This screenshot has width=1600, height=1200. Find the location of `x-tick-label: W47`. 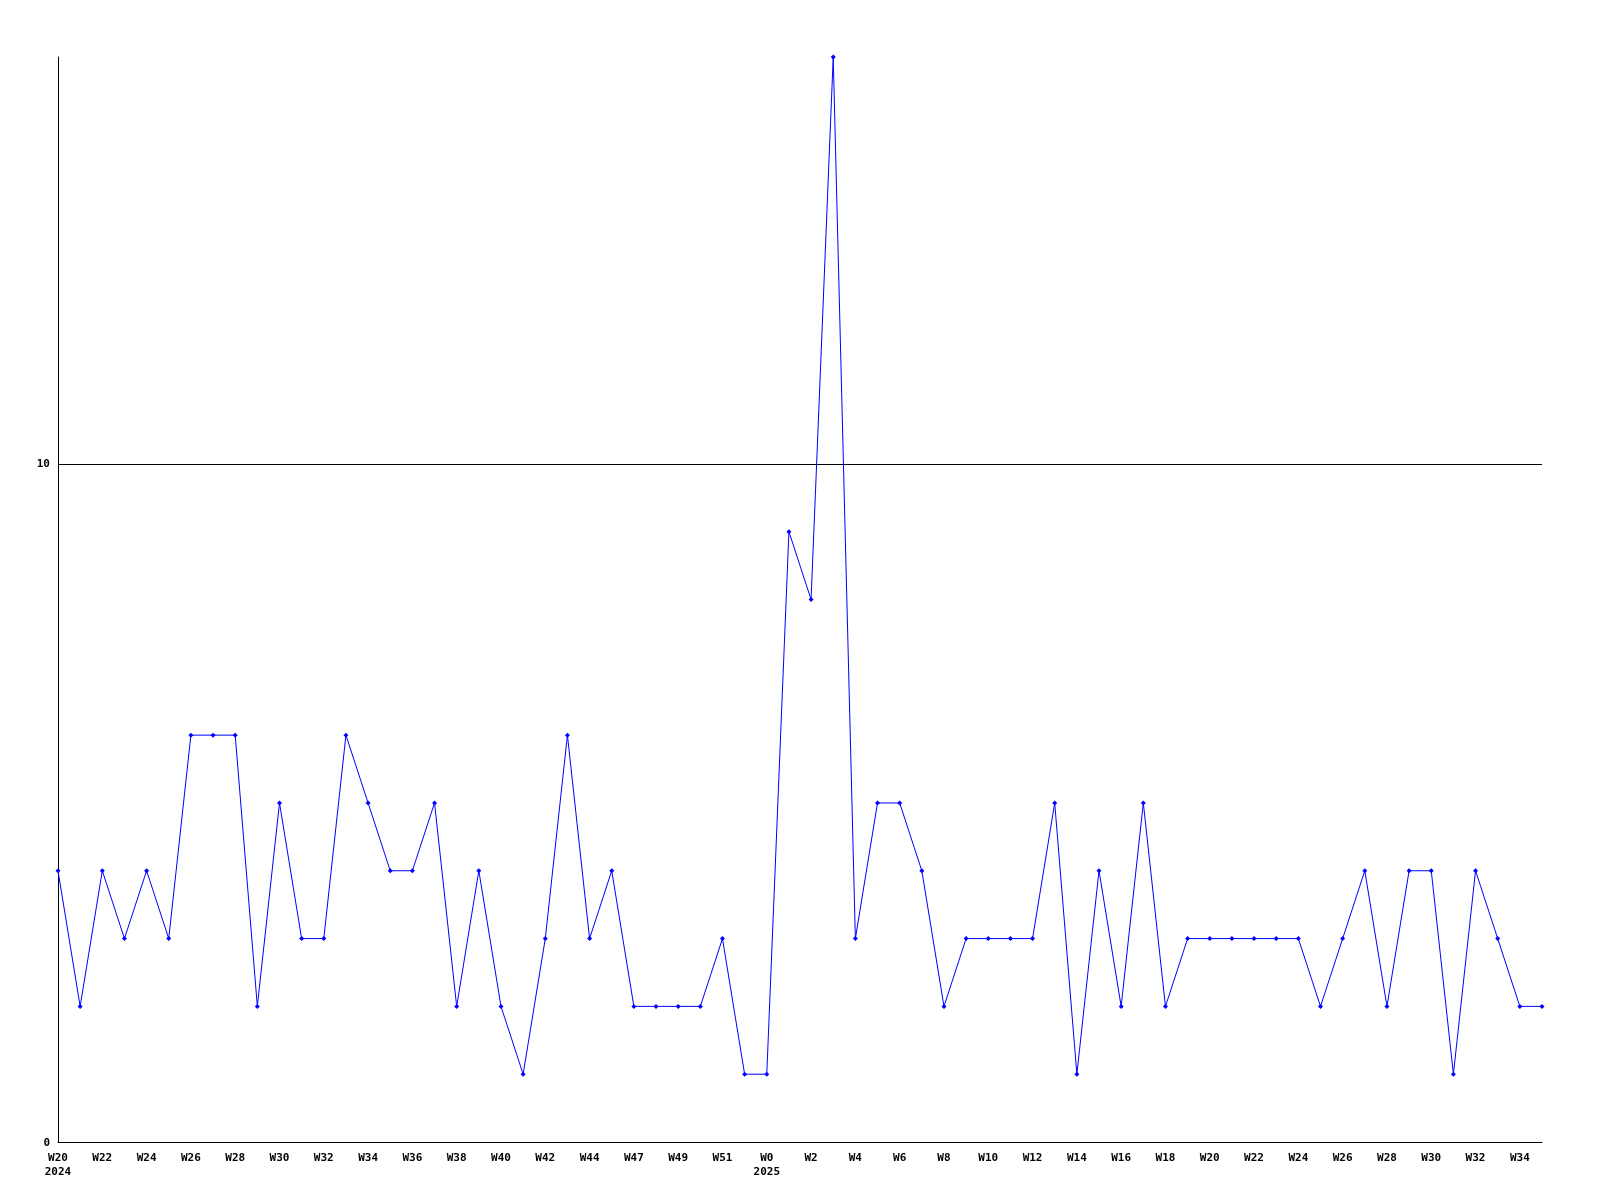

x-tick-label: W47 is located at coordinates (633, 1157).